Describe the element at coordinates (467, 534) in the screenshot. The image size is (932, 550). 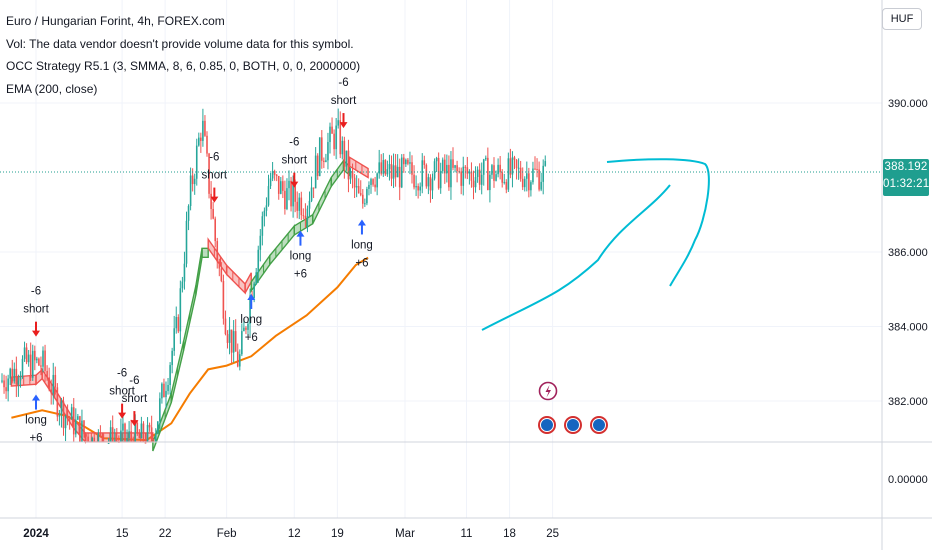
I see `time-tick-label: 11` at that location.